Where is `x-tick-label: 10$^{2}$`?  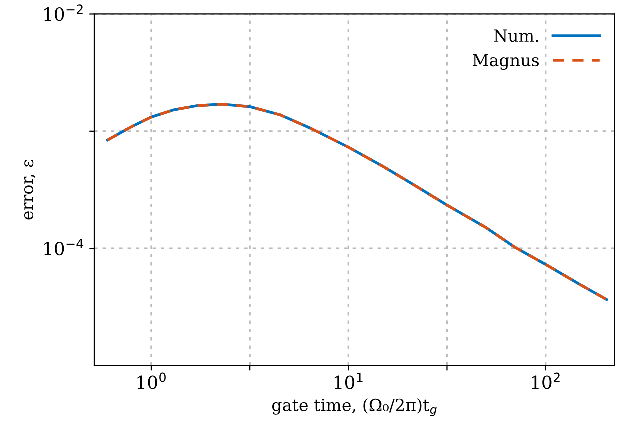
x-tick-label: 10$^{2}$ is located at coordinates (546, 381).